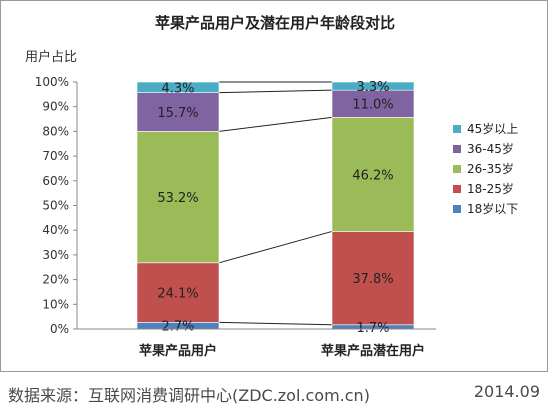 Image resolution: width=550 pixels, height=413 pixels. What do you see at coordinates (373, 351) in the screenshot?
I see `x-category-label: 苹果产品潜在用户` at bounding box center [373, 351].